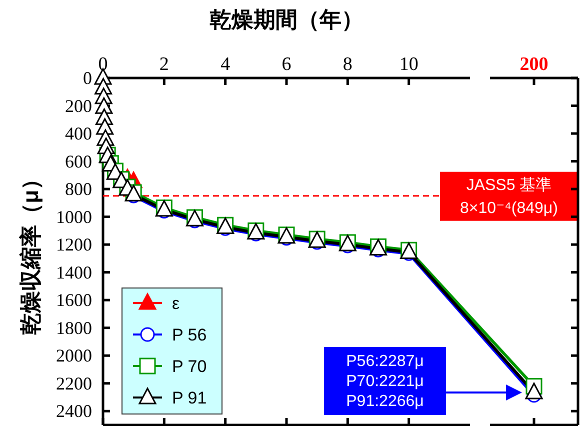  I want to click on x-axis-title: 乾燥期間（年）, so click(287, 19).